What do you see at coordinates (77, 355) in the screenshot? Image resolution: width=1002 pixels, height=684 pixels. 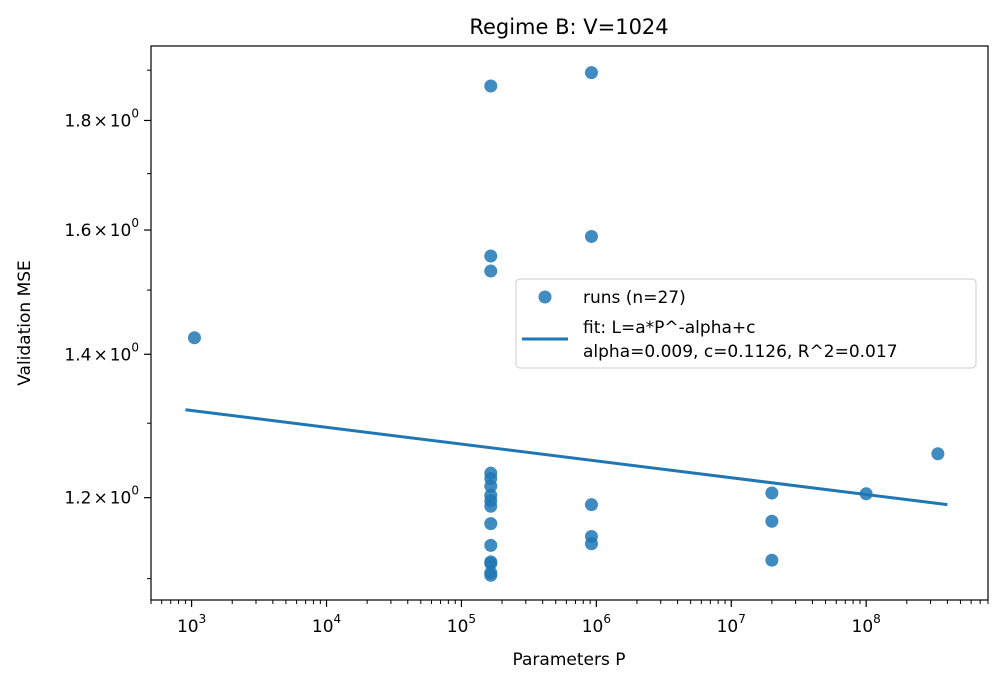 I see `y-tick-mantissa: 1.4` at bounding box center [77, 355].